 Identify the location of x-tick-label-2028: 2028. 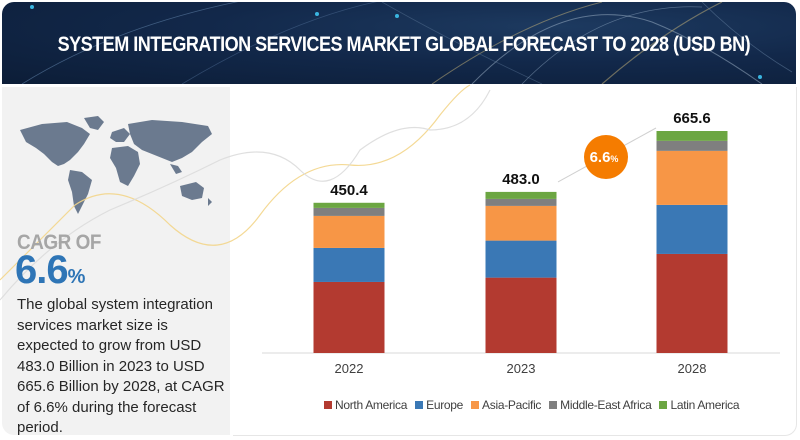
(692, 368).